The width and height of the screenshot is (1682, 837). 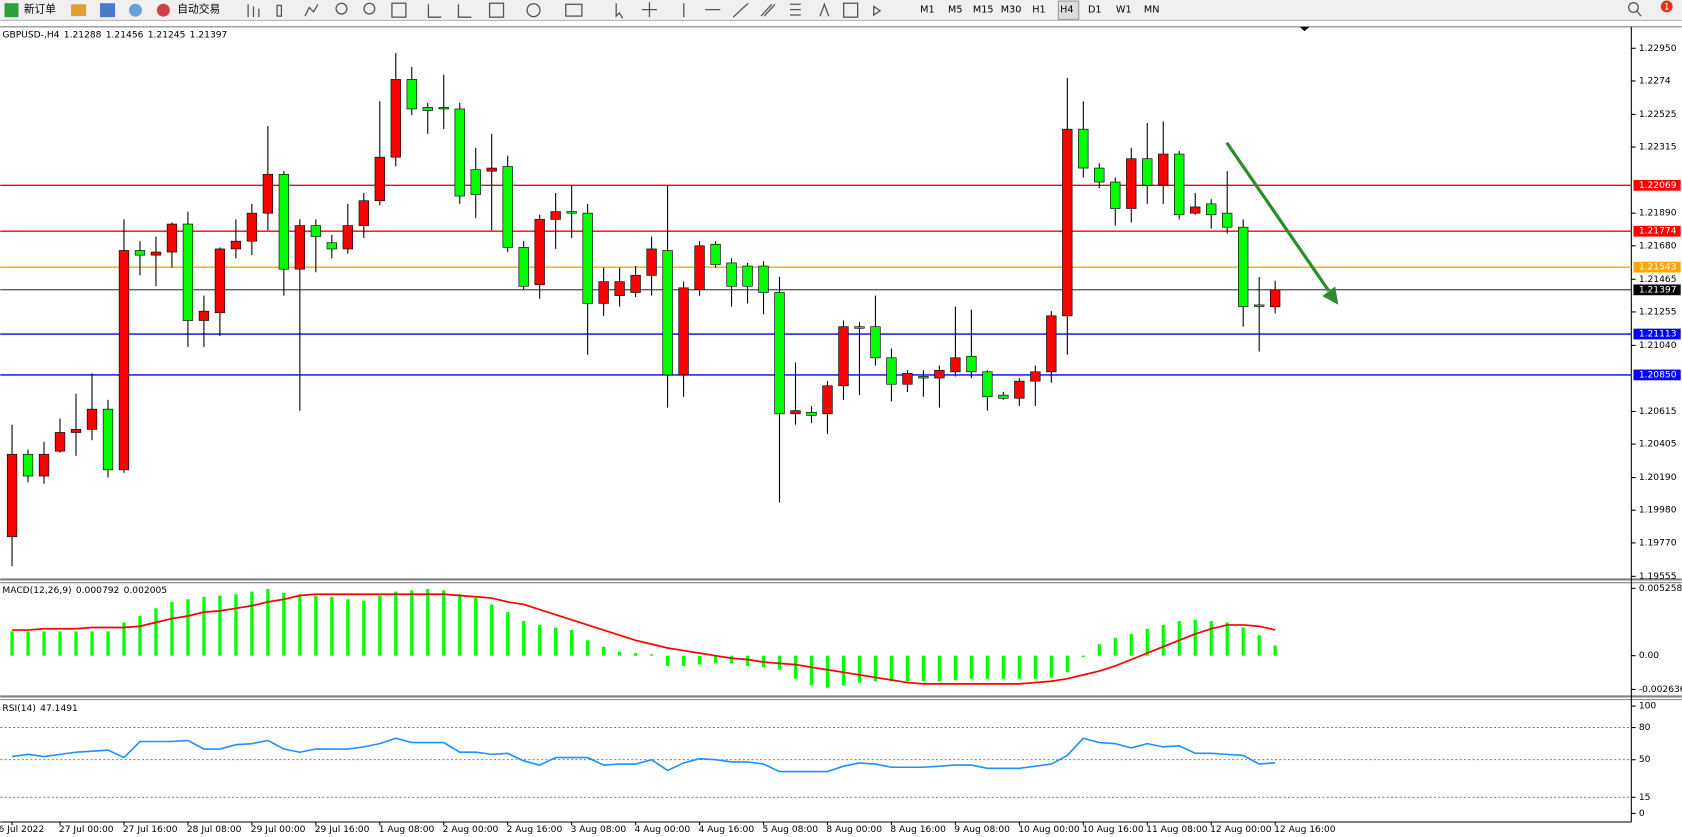 I want to click on fibo-icon, so click(x=795, y=9).